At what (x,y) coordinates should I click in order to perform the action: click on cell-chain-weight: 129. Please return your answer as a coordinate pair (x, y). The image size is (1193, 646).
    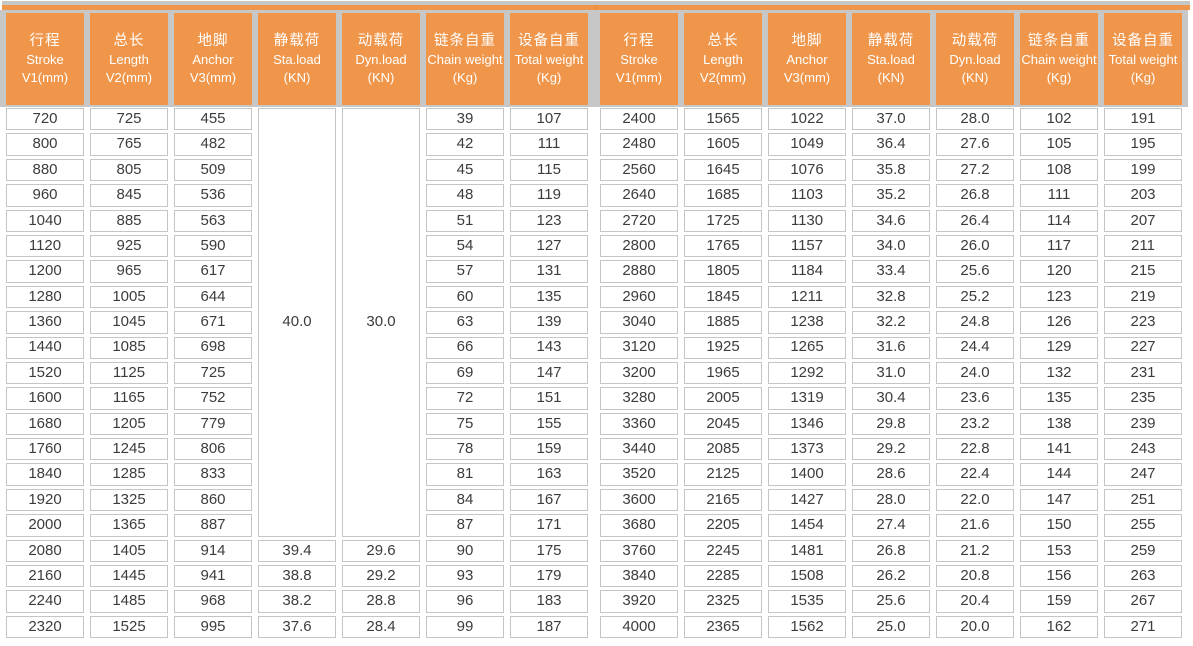
    Looking at the image, I should click on (1059, 347).